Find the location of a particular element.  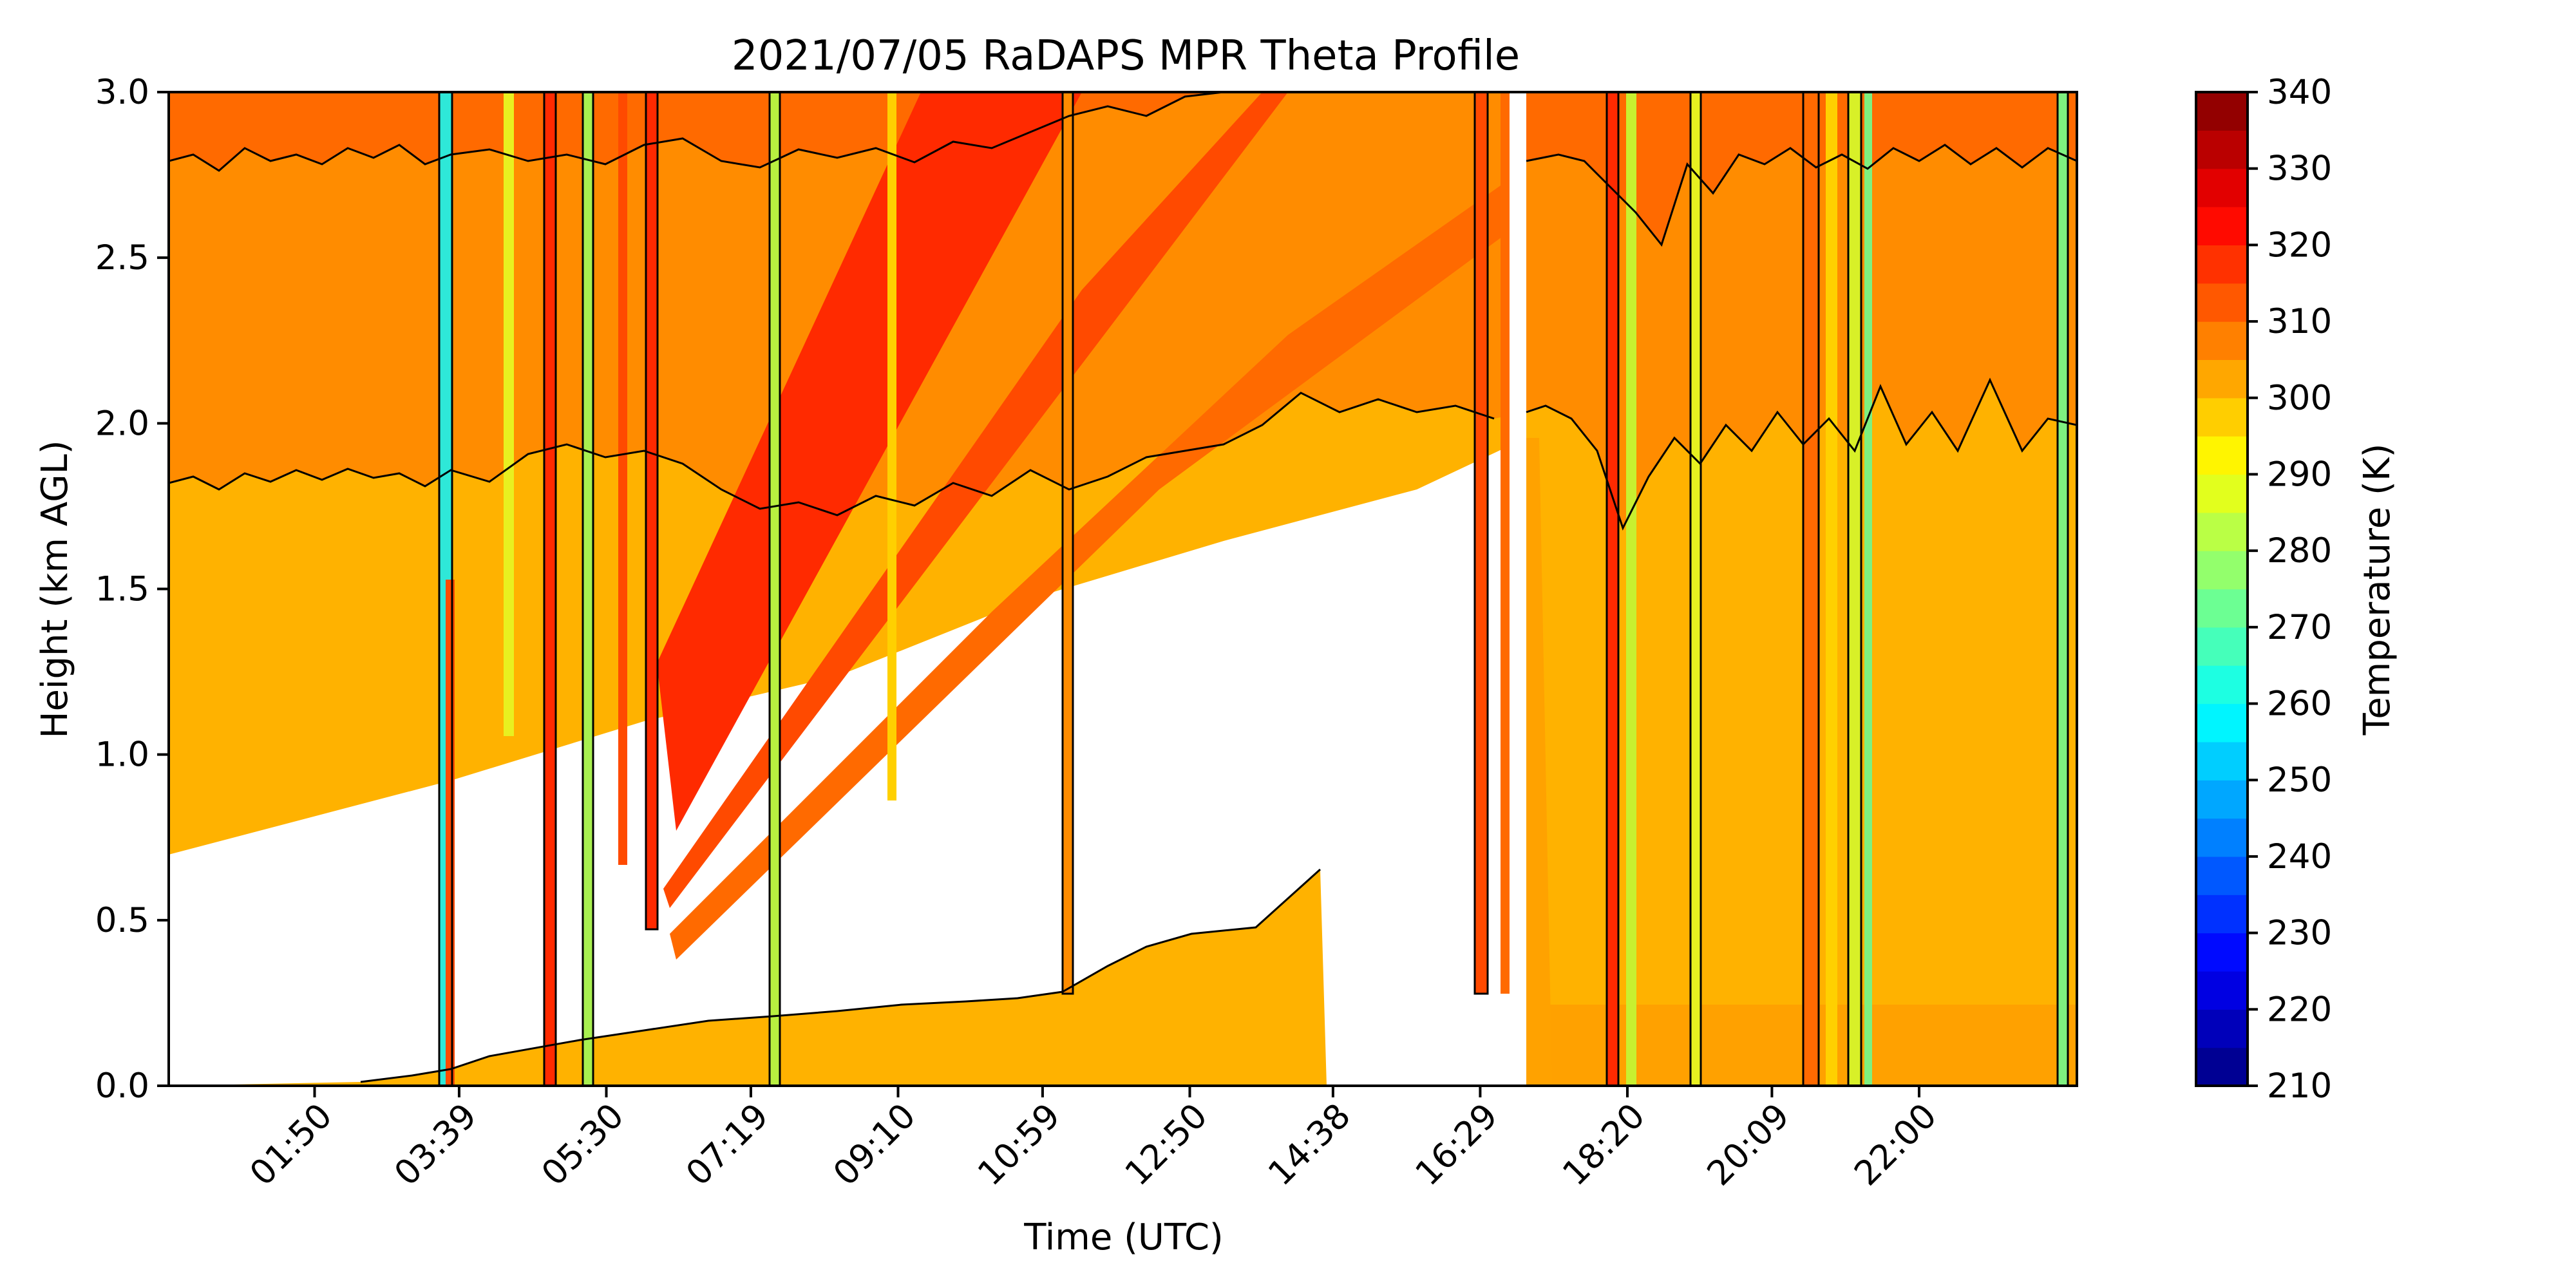

colorbar-tick-label: 300 is located at coordinates (2299, 399).